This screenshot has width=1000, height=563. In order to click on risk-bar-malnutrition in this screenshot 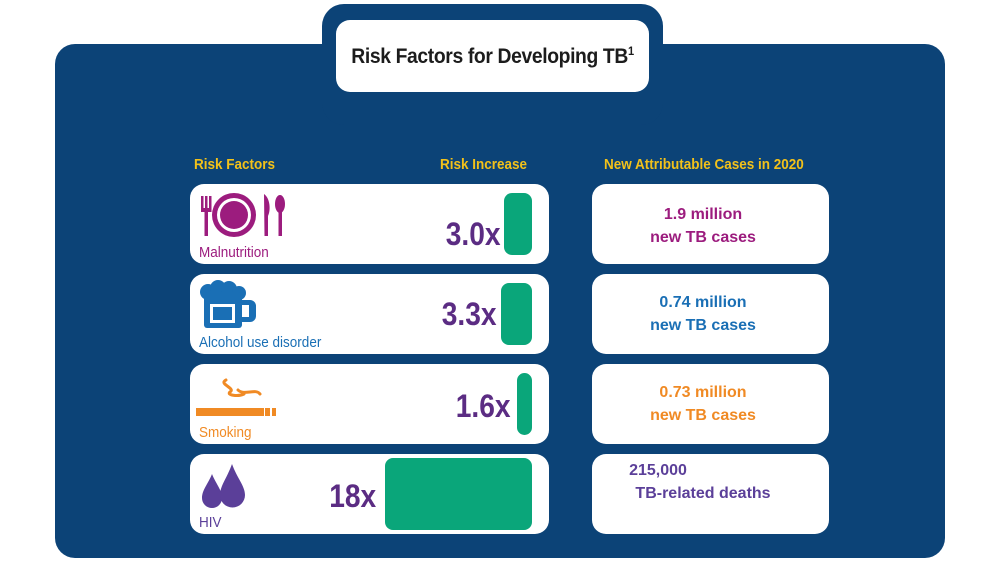, I will do `click(517, 224)`.